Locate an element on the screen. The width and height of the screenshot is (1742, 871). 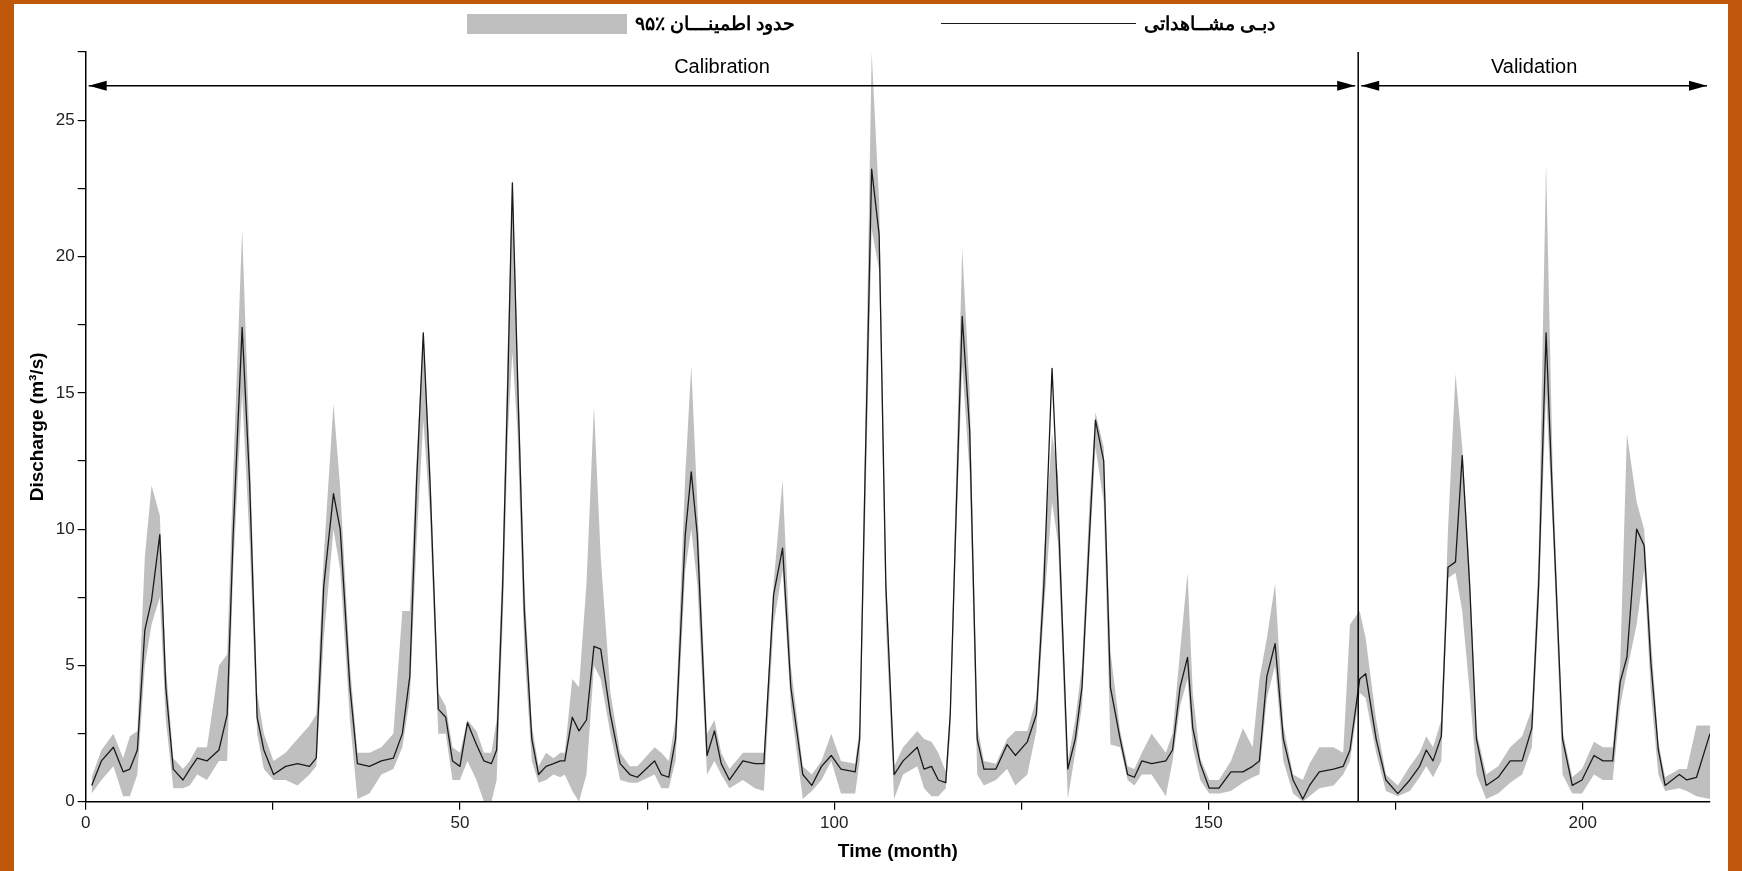
x-tick-label: 150 is located at coordinates (1208, 822).